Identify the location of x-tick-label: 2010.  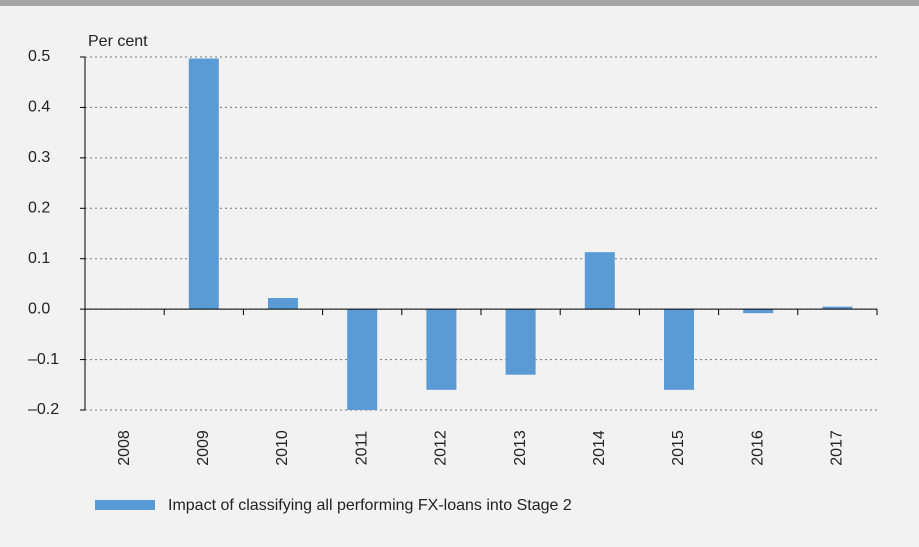
(282, 448).